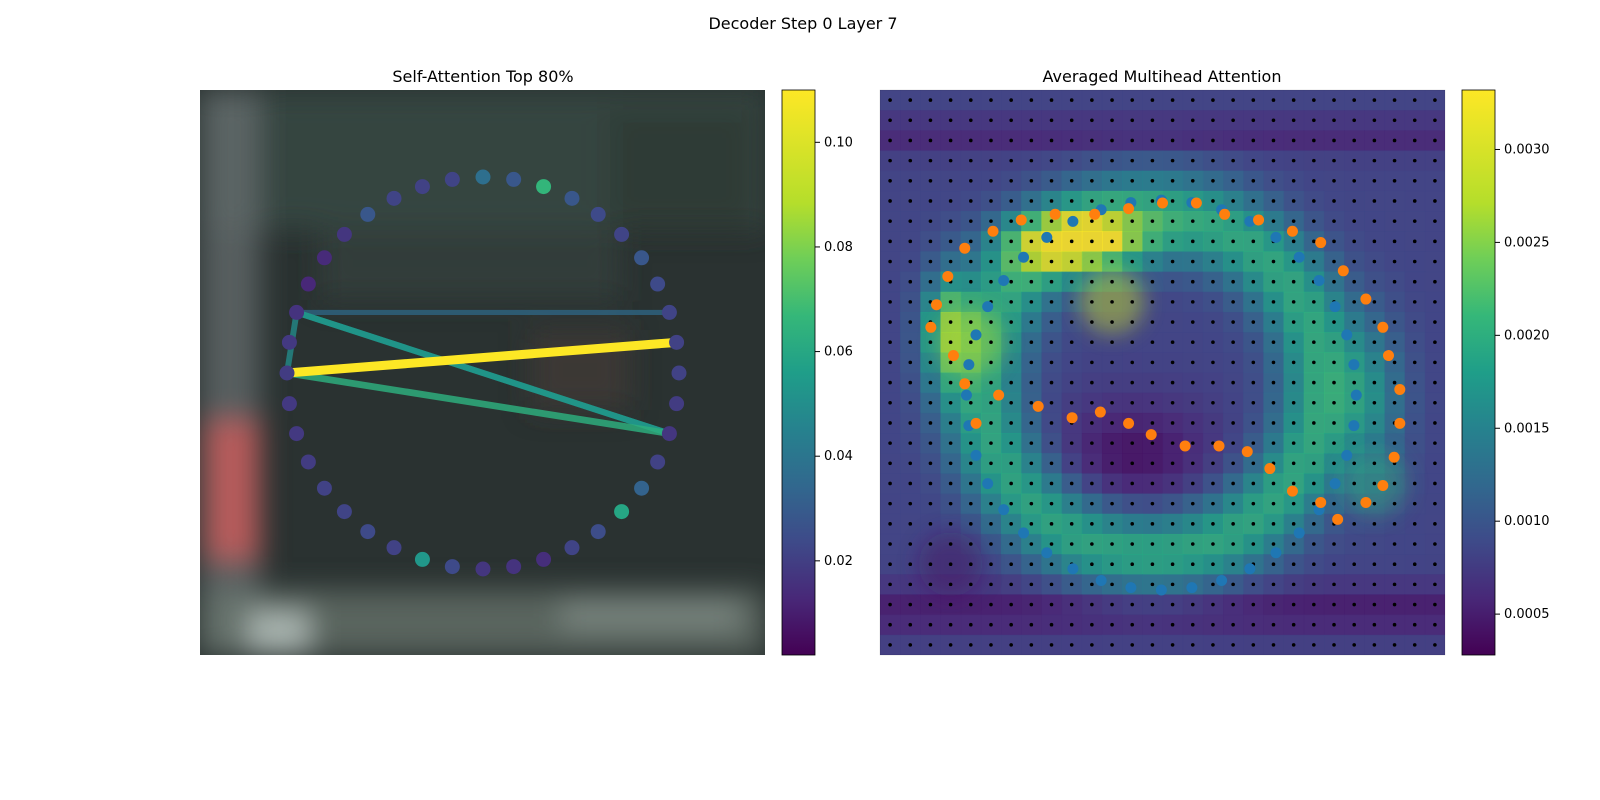  Describe the element at coordinates (838, 456) in the screenshot. I see `colorbar-tick-label: 0.04` at that location.